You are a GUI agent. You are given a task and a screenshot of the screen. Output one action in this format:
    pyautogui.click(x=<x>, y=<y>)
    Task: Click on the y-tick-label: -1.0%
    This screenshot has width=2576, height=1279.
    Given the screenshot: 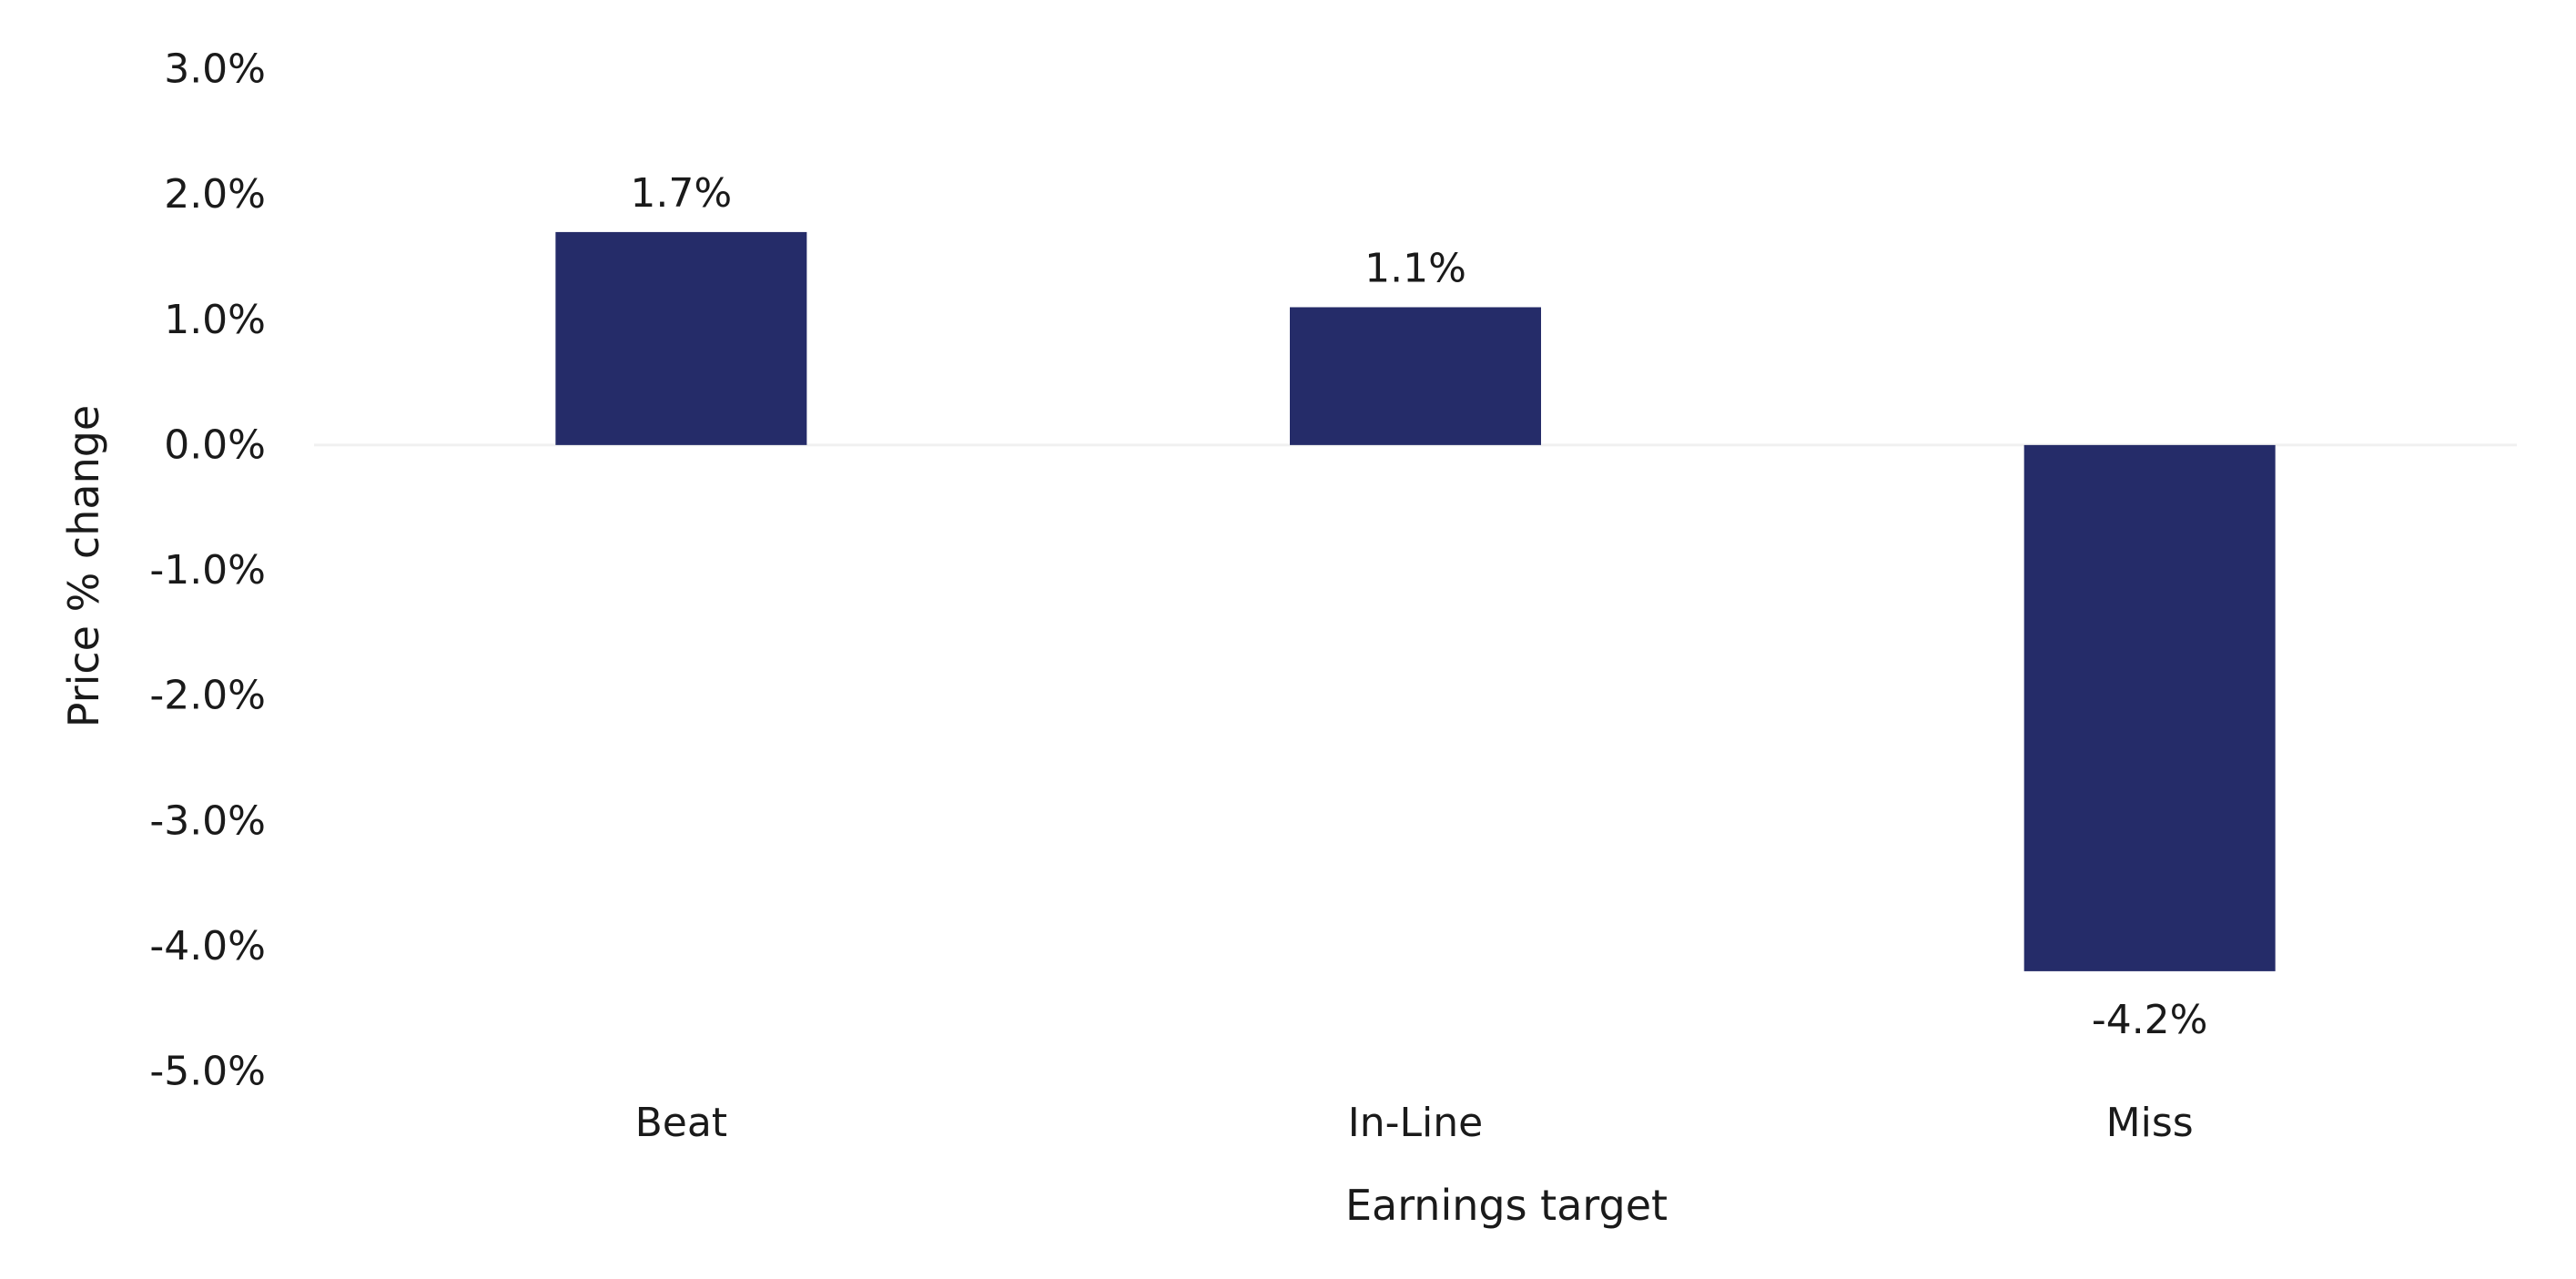 What is the action you would take?
    pyautogui.click(x=207, y=570)
    